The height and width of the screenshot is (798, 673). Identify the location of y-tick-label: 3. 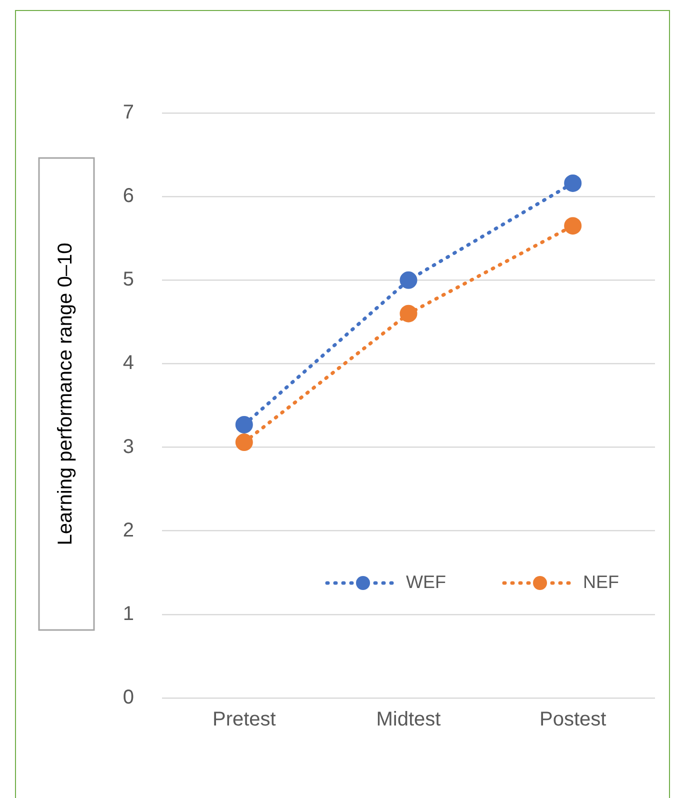
(128, 447).